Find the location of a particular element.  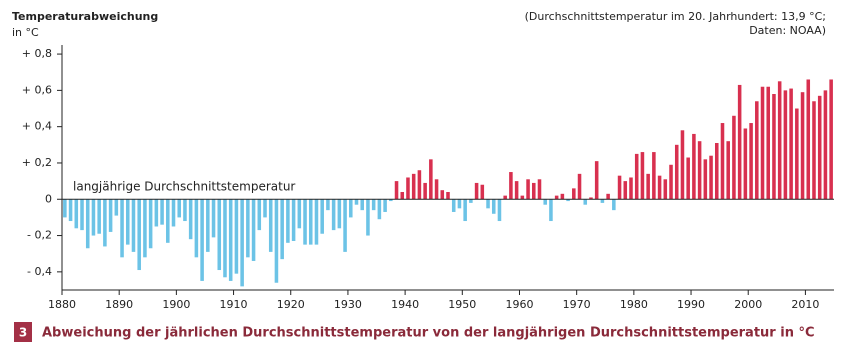

y-tick-label: + 0,4 is located at coordinates (37, 126).